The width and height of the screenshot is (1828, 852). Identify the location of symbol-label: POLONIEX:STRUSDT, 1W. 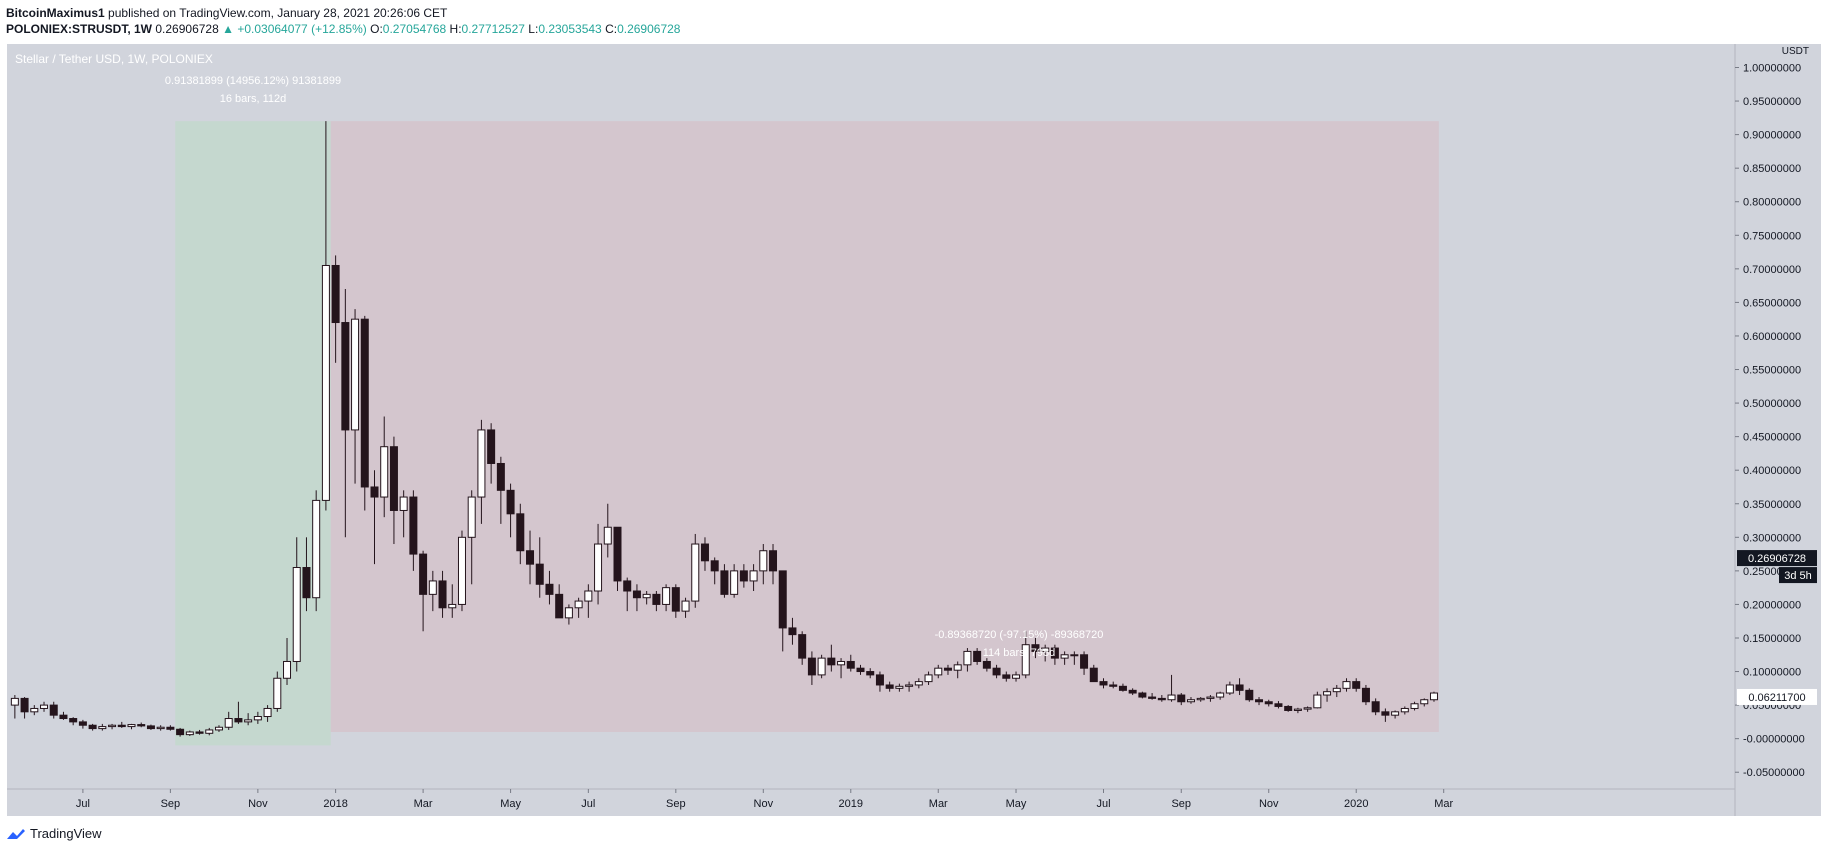
(79, 29).